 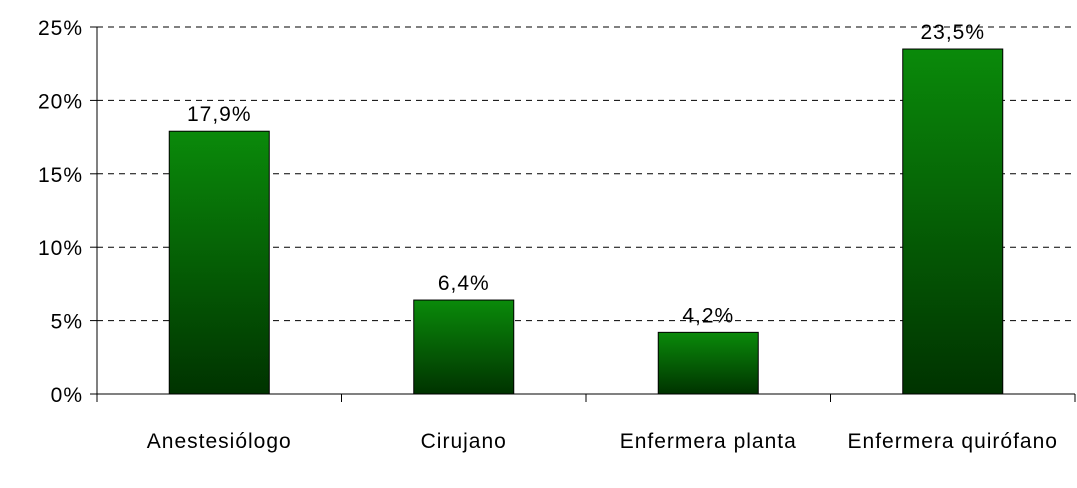 I want to click on y-tick-label: 0%, so click(x=67, y=395).